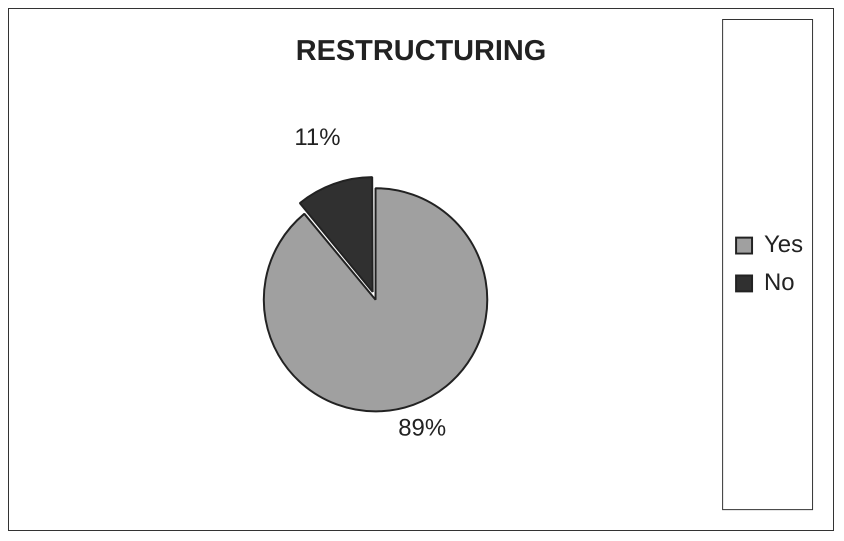 Image resolution: width=844 pixels, height=541 pixels. What do you see at coordinates (422, 428) in the screenshot?
I see `data-label: 89%` at bounding box center [422, 428].